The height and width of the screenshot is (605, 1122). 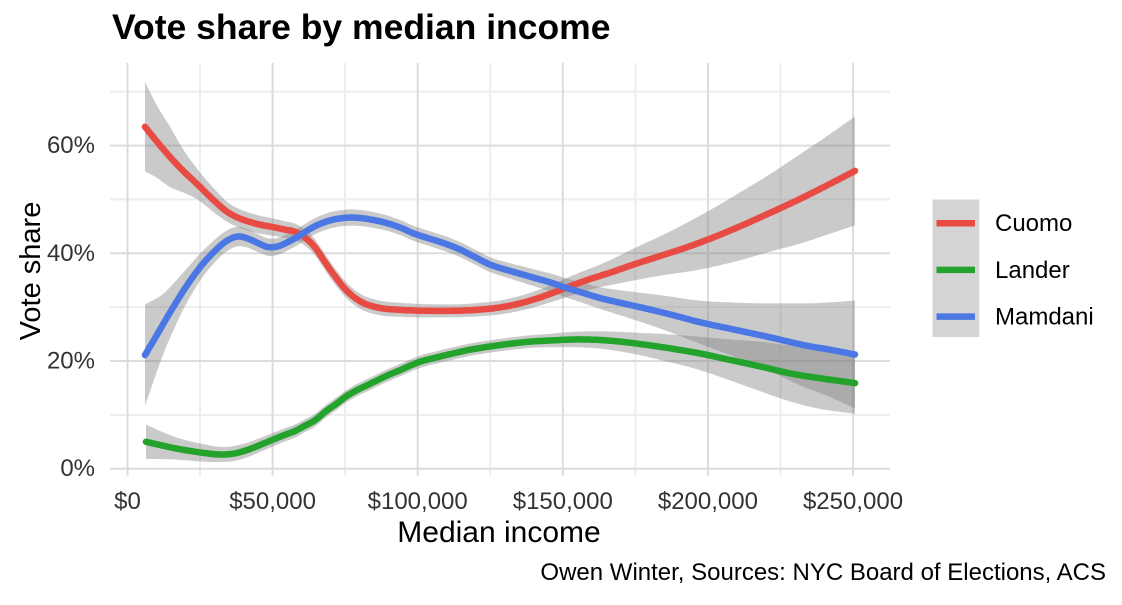 I want to click on svg-text: Median income, so click(x=498, y=532).